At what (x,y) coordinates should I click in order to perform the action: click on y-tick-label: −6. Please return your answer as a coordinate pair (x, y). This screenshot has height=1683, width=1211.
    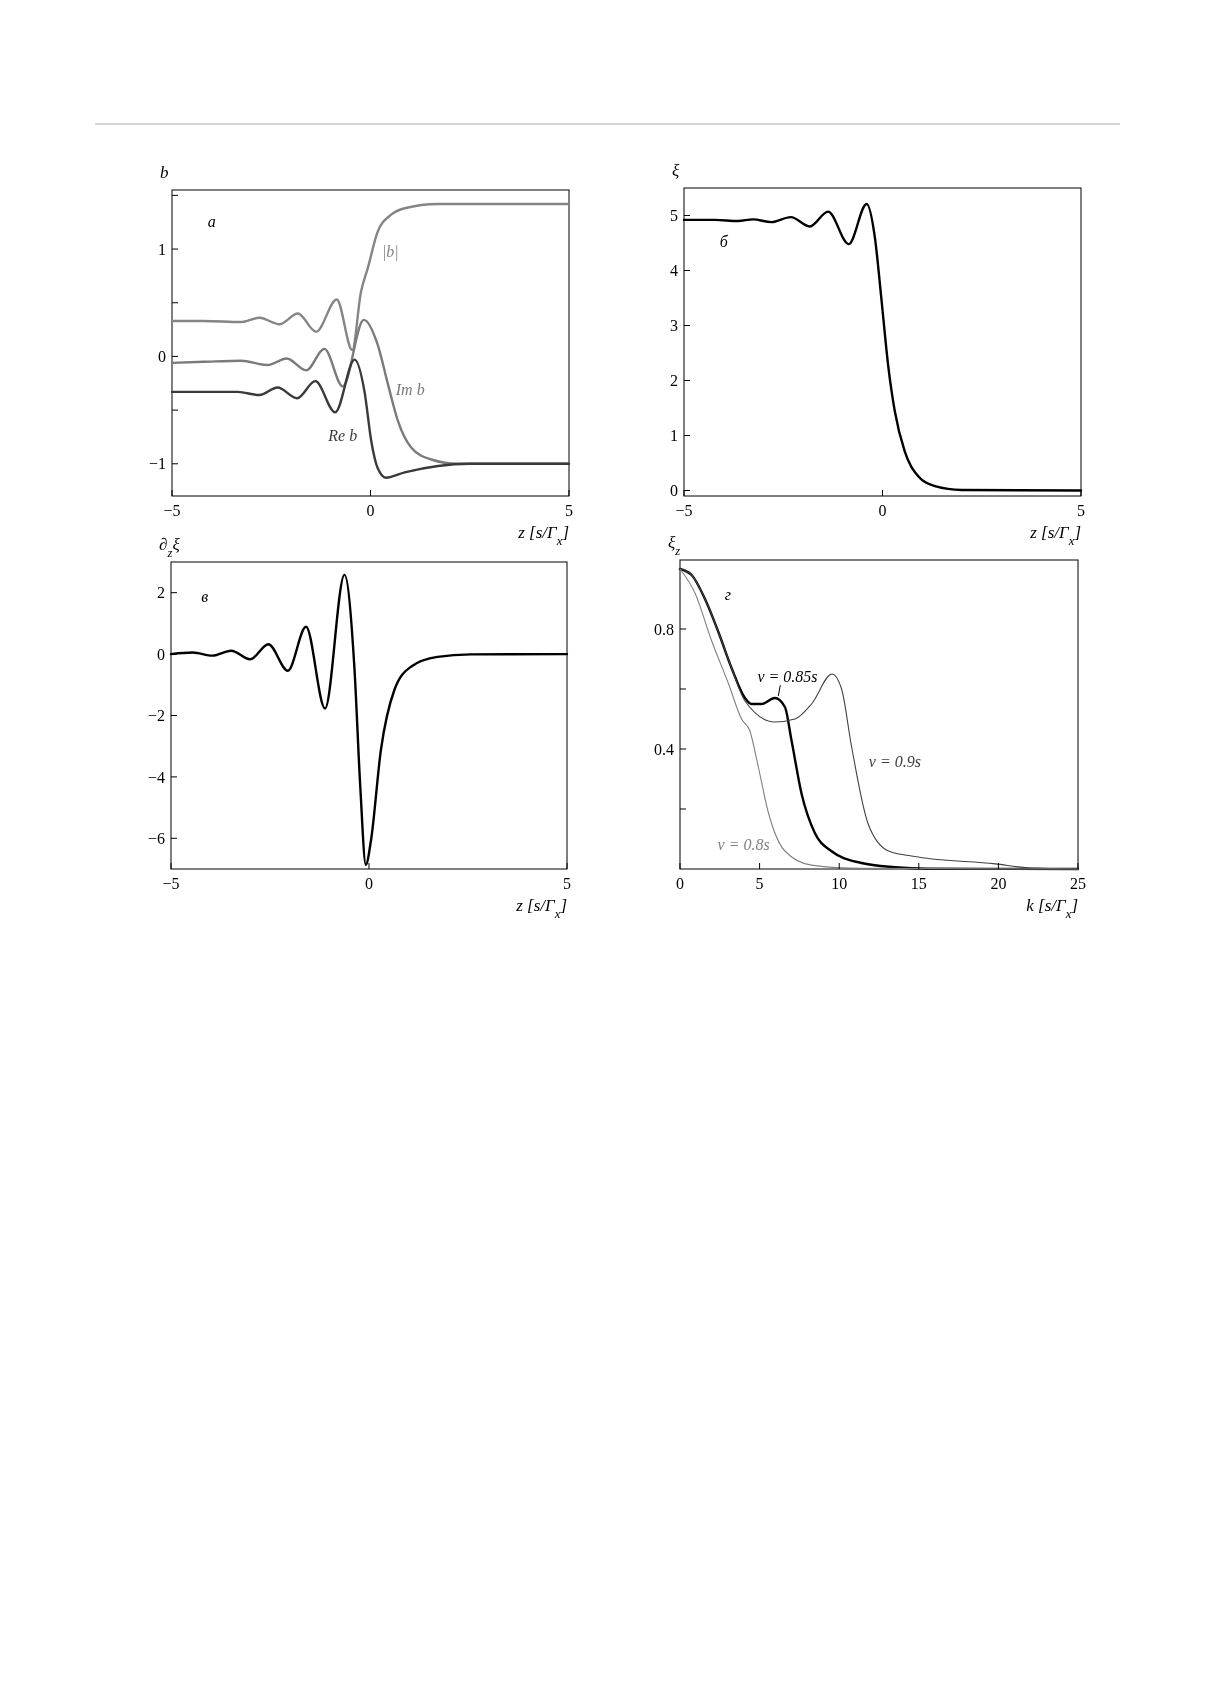
    Looking at the image, I should click on (156, 838).